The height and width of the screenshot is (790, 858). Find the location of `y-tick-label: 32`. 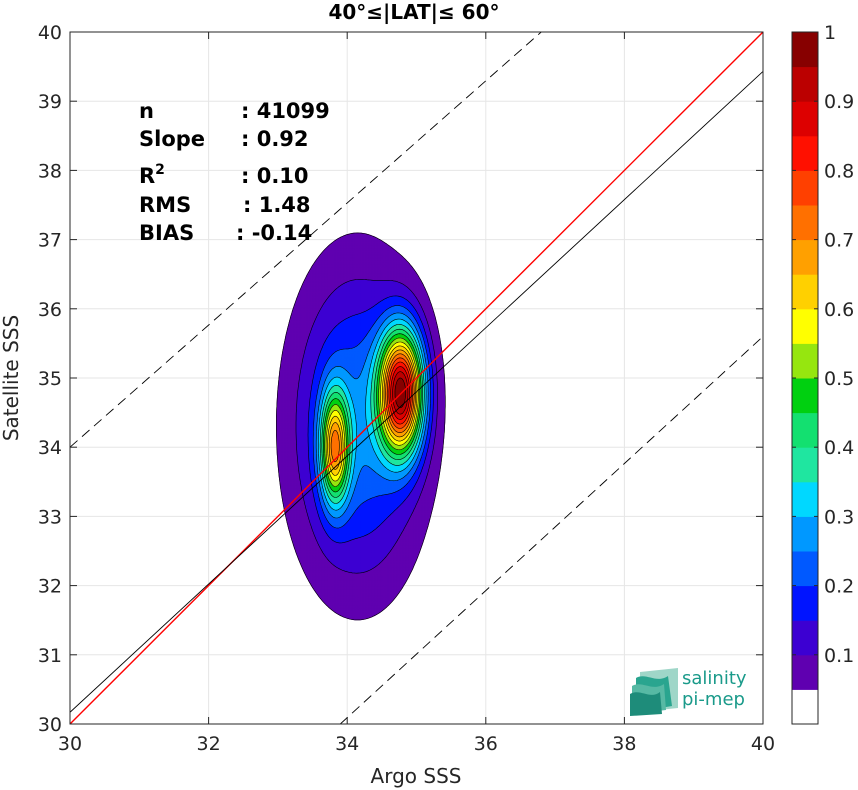

y-tick-label: 32 is located at coordinates (50, 587).